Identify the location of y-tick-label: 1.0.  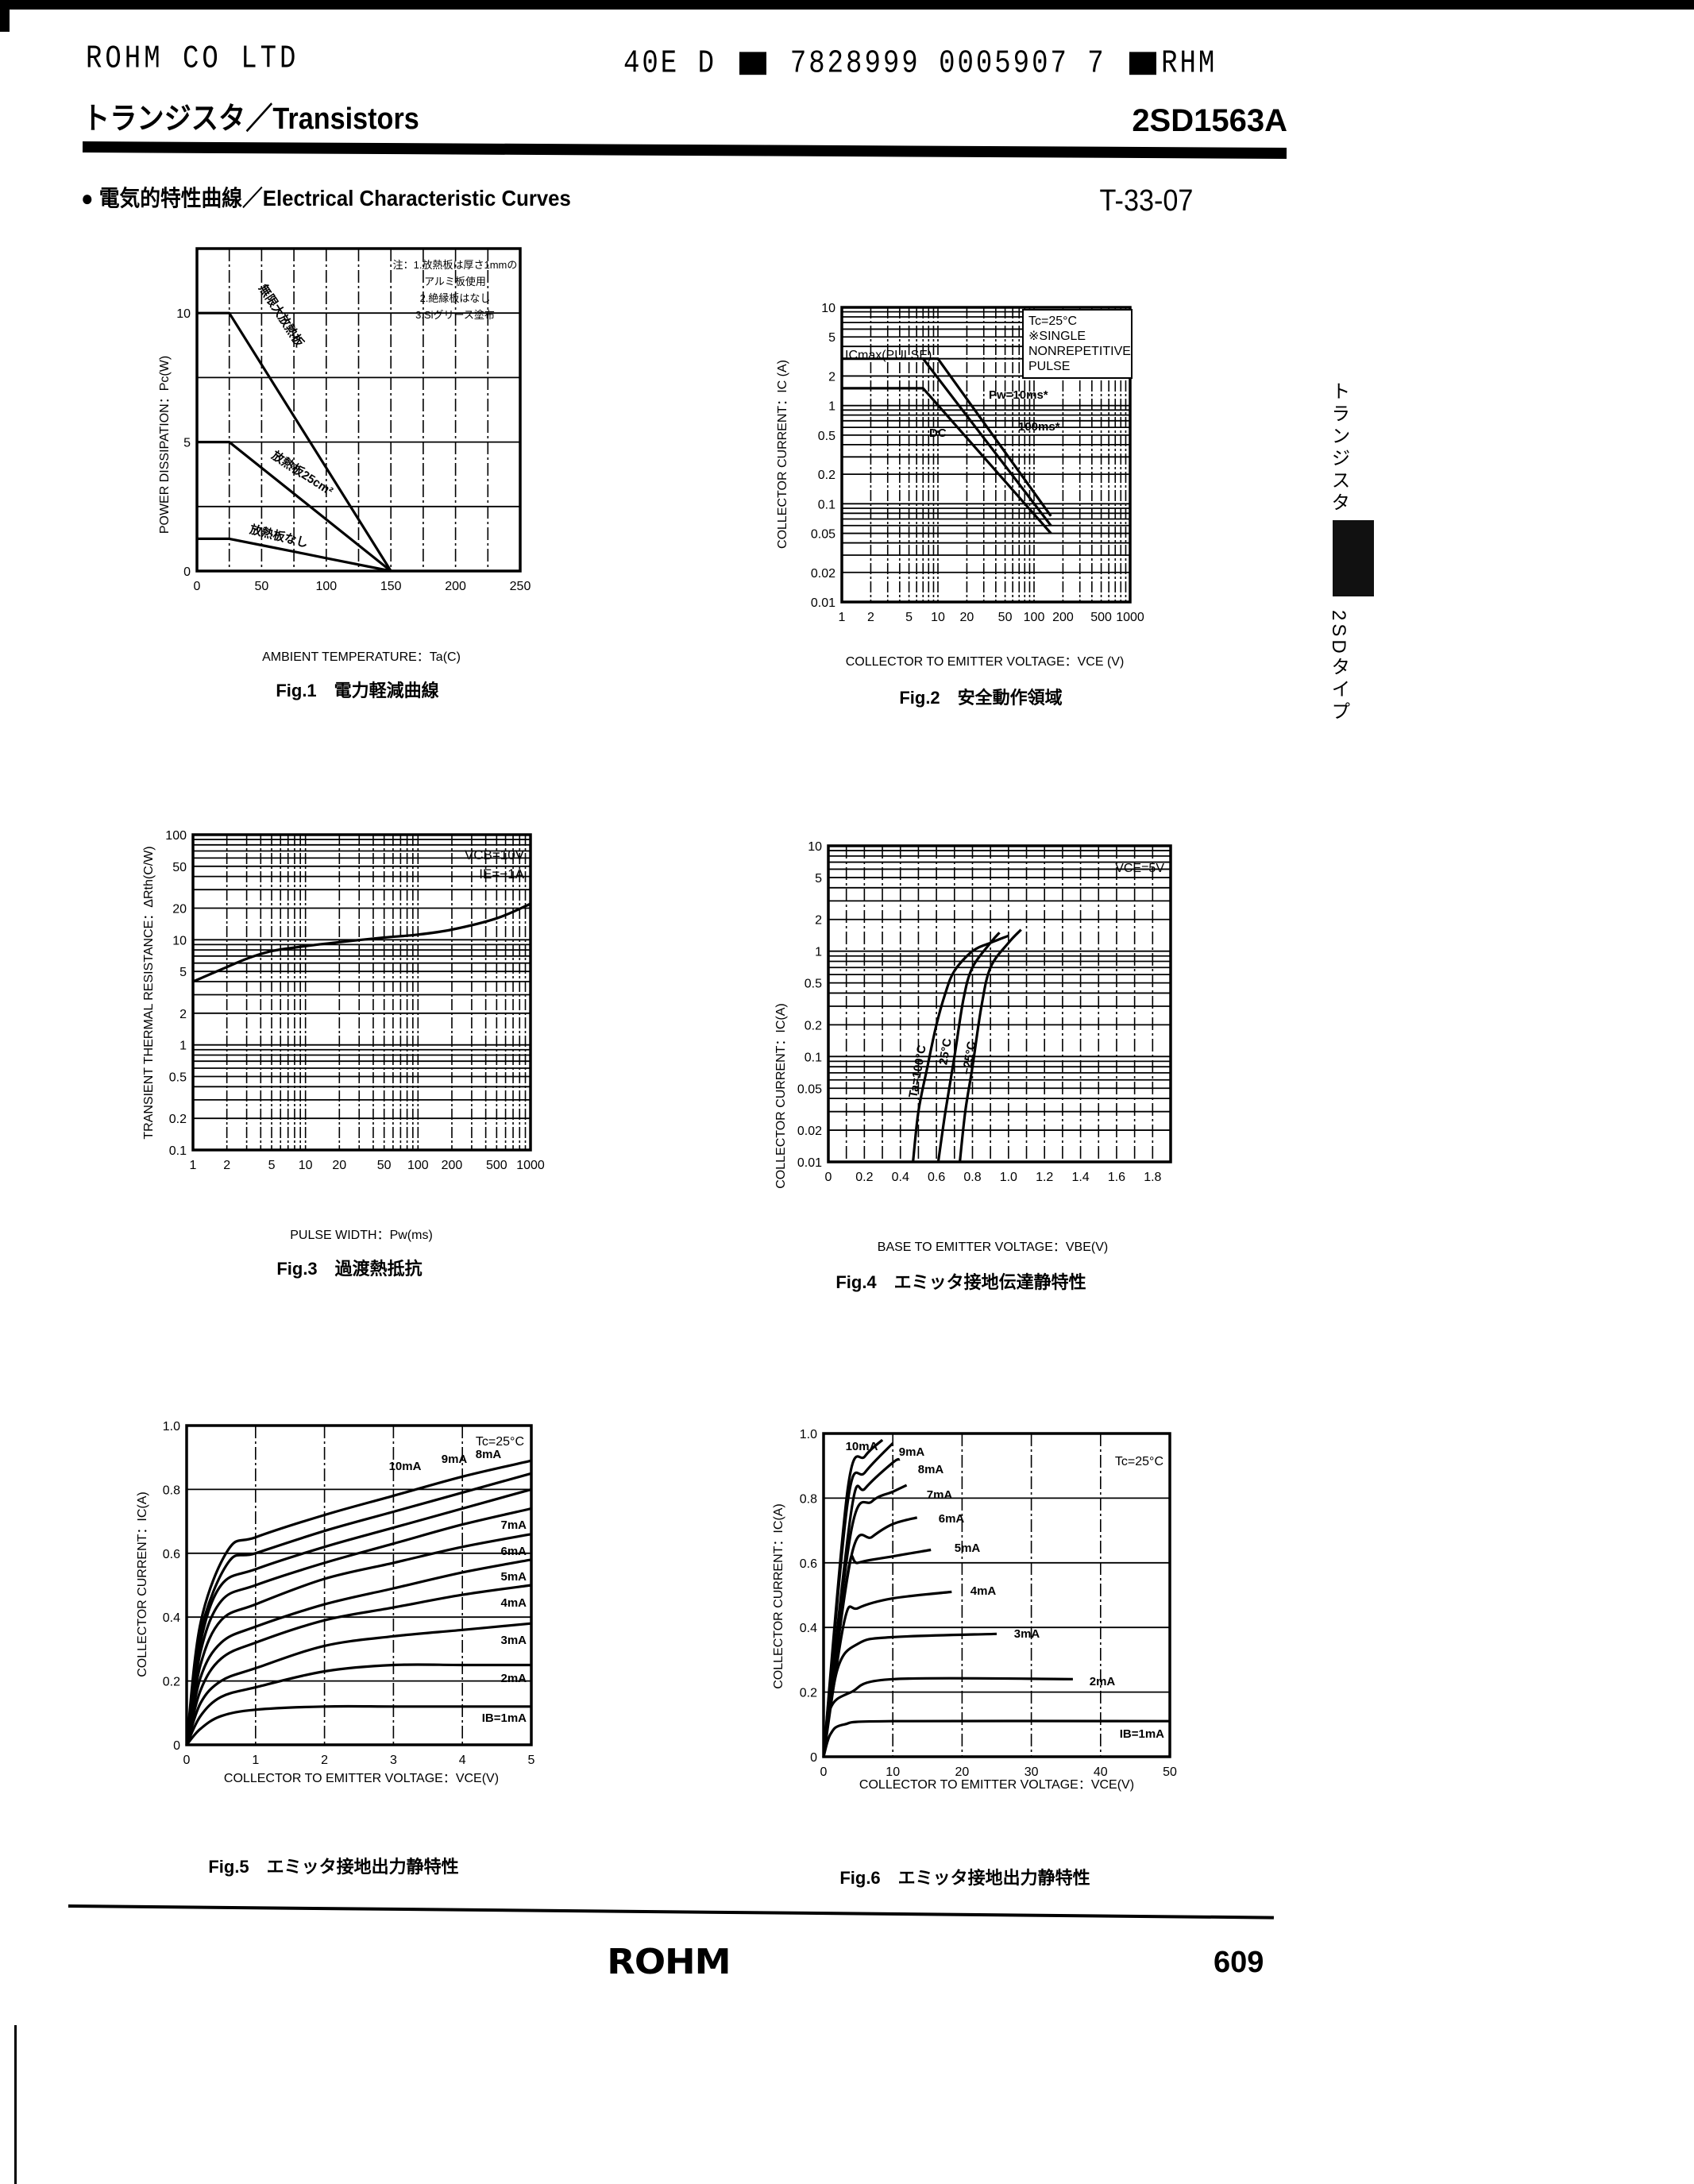
(171, 1426).